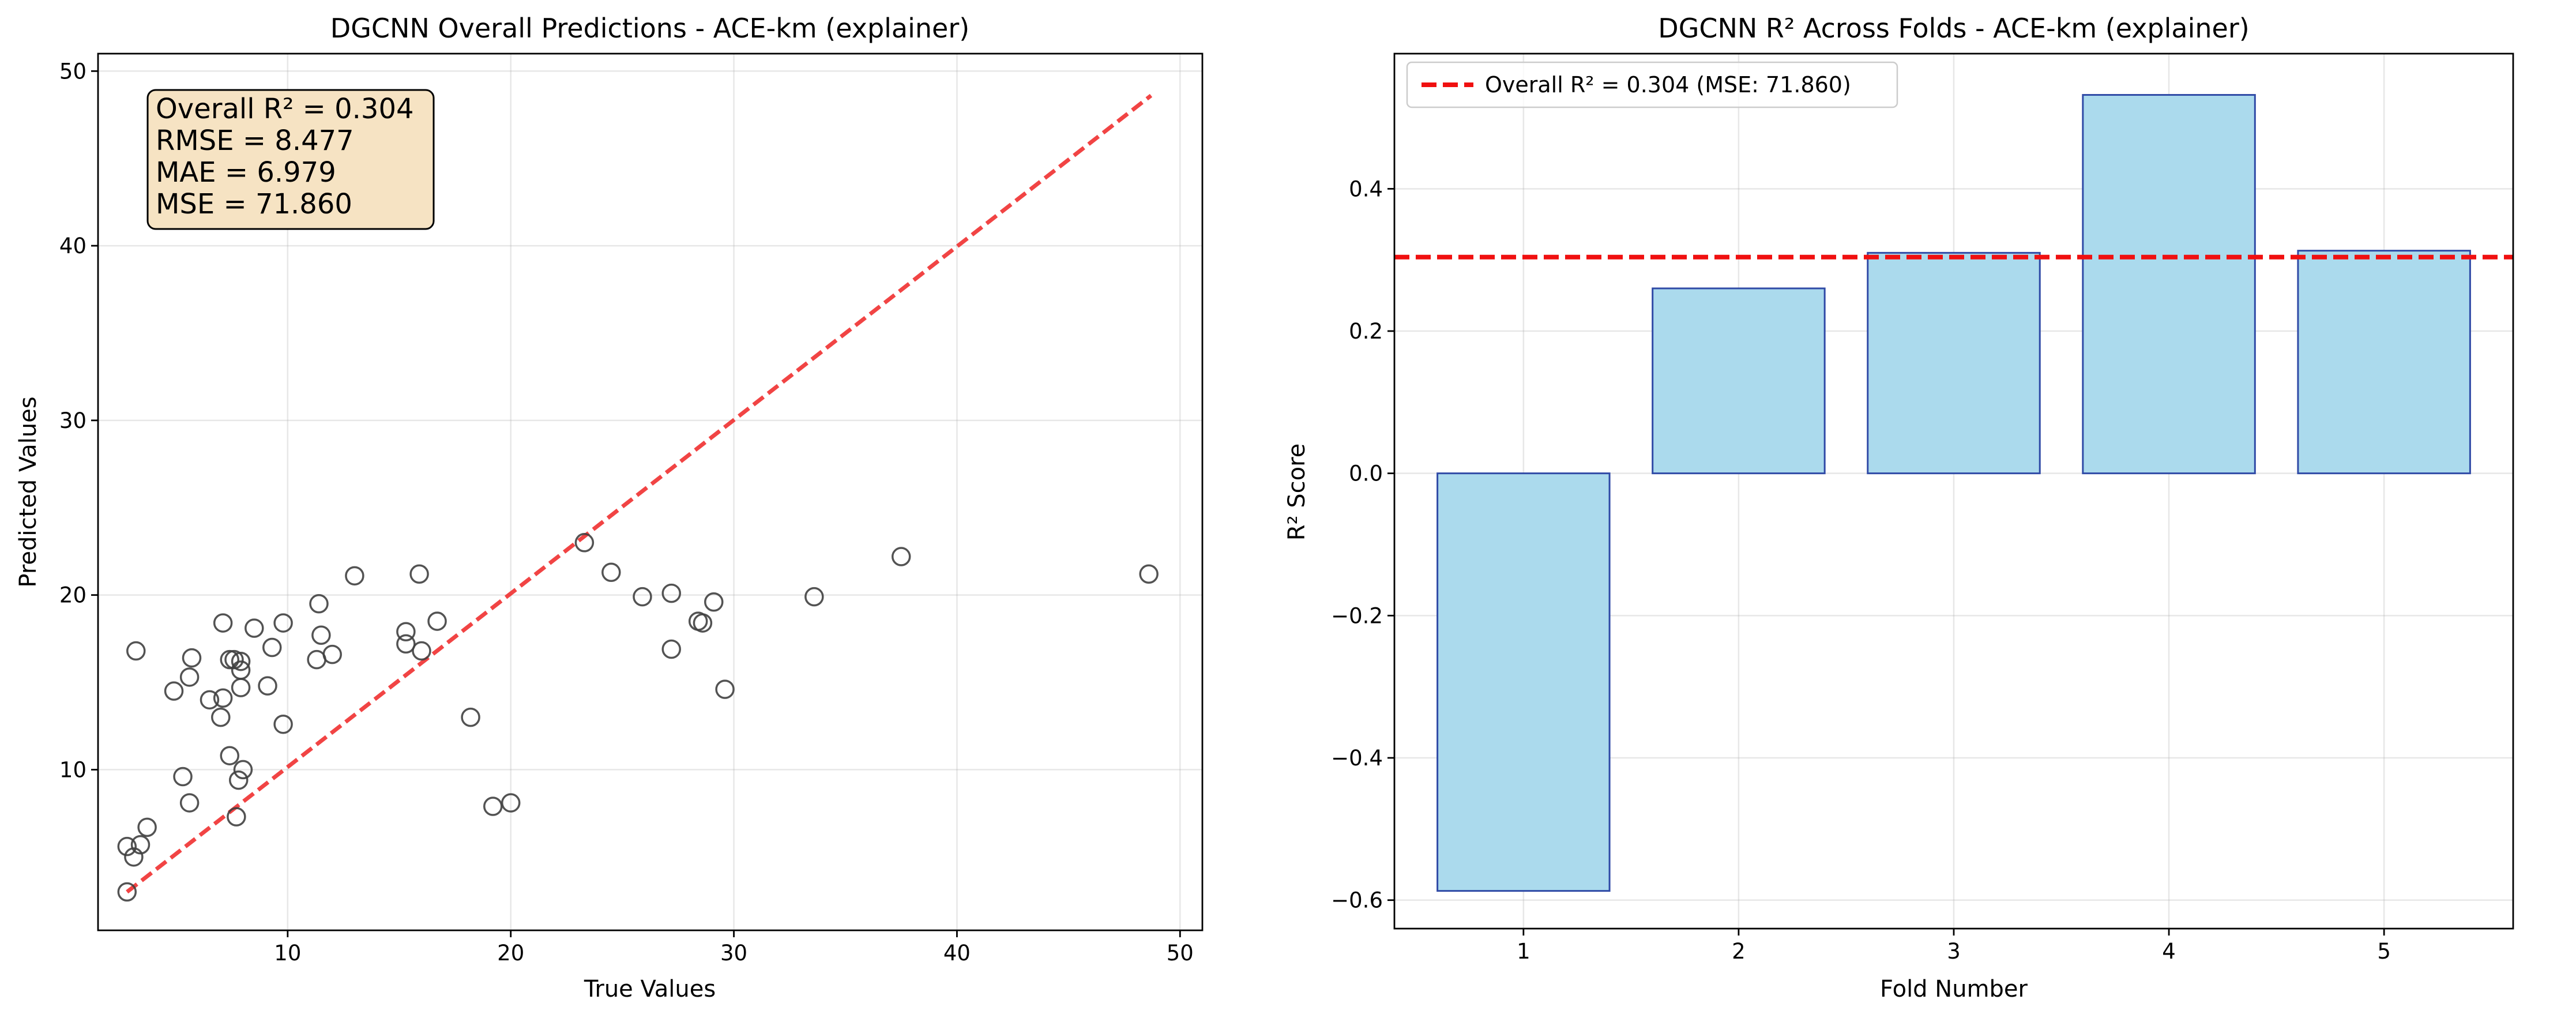  What do you see at coordinates (957, 953) in the screenshot?
I see `scatter-x-tick-label: 40` at bounding box center [957, 953].